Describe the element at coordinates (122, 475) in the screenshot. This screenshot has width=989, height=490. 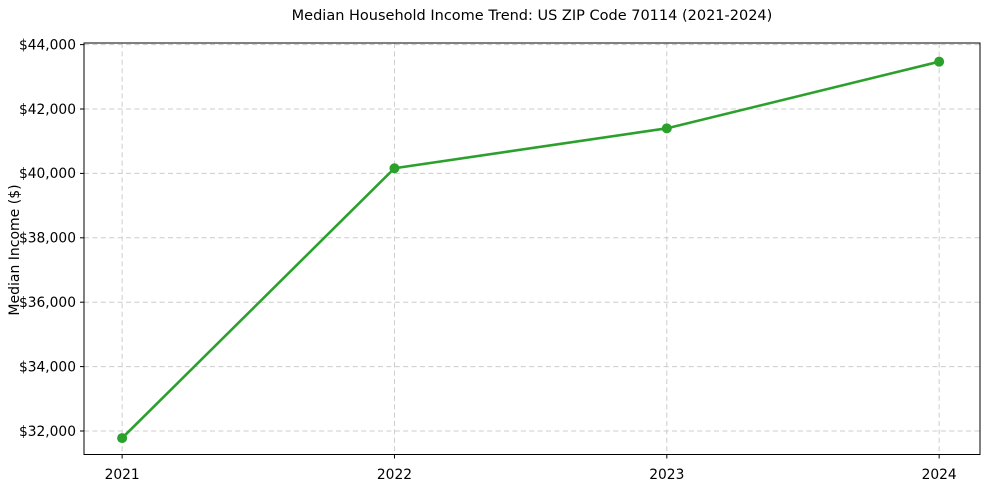
I see `x-tick-label: 2021` at that location.